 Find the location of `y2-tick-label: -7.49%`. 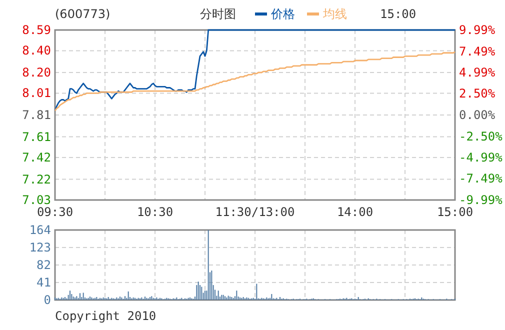

y2-tick-label: -7.49% is located at coordinates (481, 179).